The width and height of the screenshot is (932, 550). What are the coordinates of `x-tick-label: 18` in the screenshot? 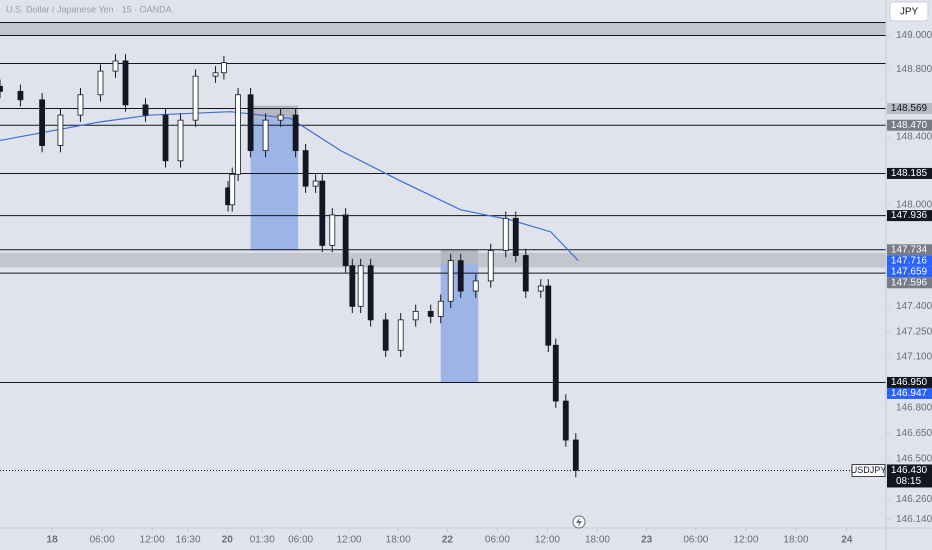 It's located at (53, 540).